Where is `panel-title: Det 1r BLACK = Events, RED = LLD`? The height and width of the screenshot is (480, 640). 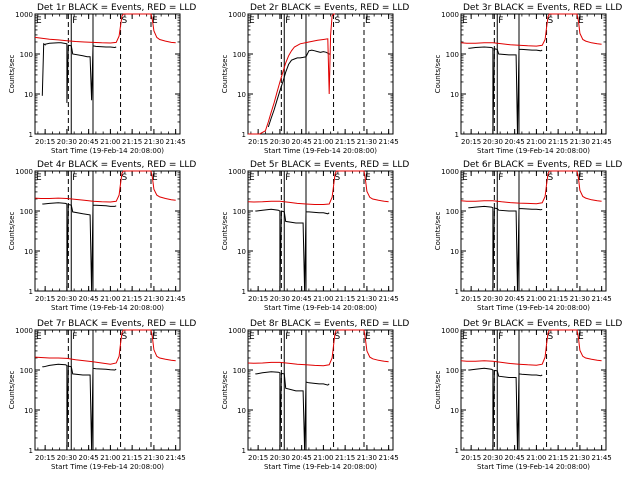 panel-title: Det 1r BLACK = Events, RED = LLD is located at coordinates (116, 8).